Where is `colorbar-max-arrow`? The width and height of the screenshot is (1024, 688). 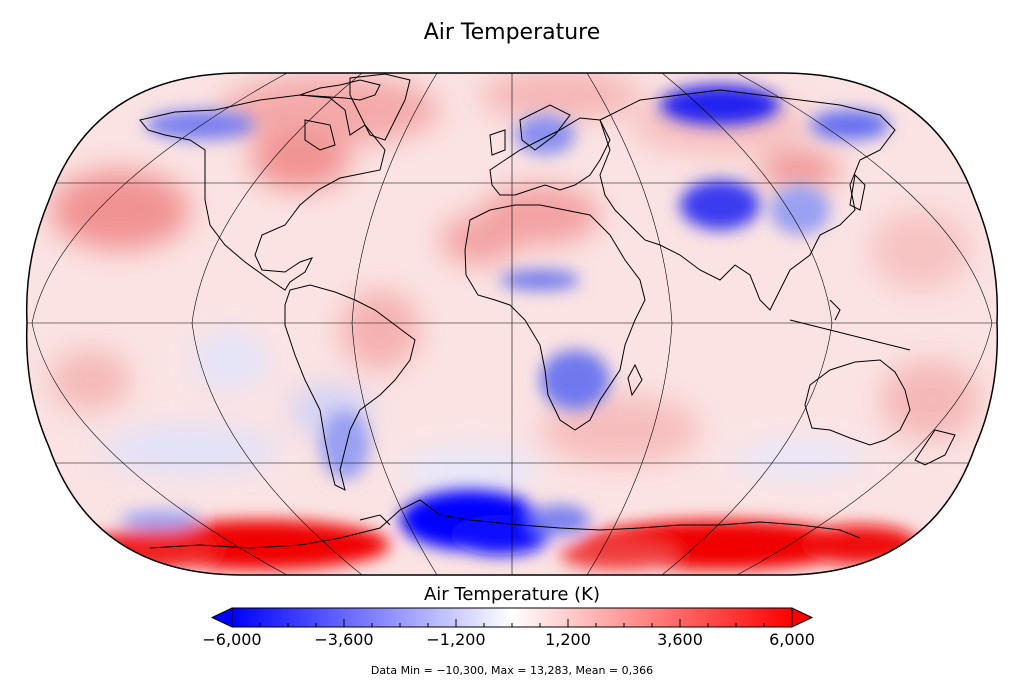 colorbar-max-arrow is located at coordinates (802, 617).